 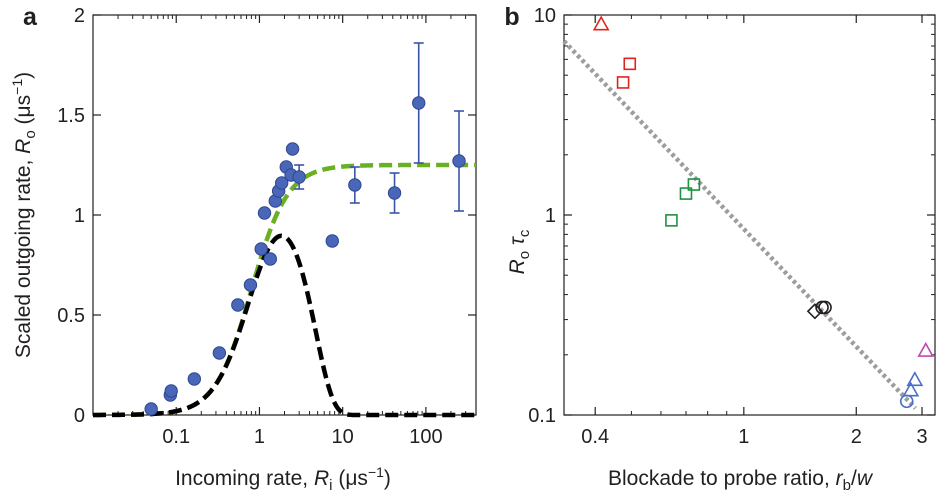 I want to click on panel-b-y-axis-label: Ro τc, so click(x=519, y=251).